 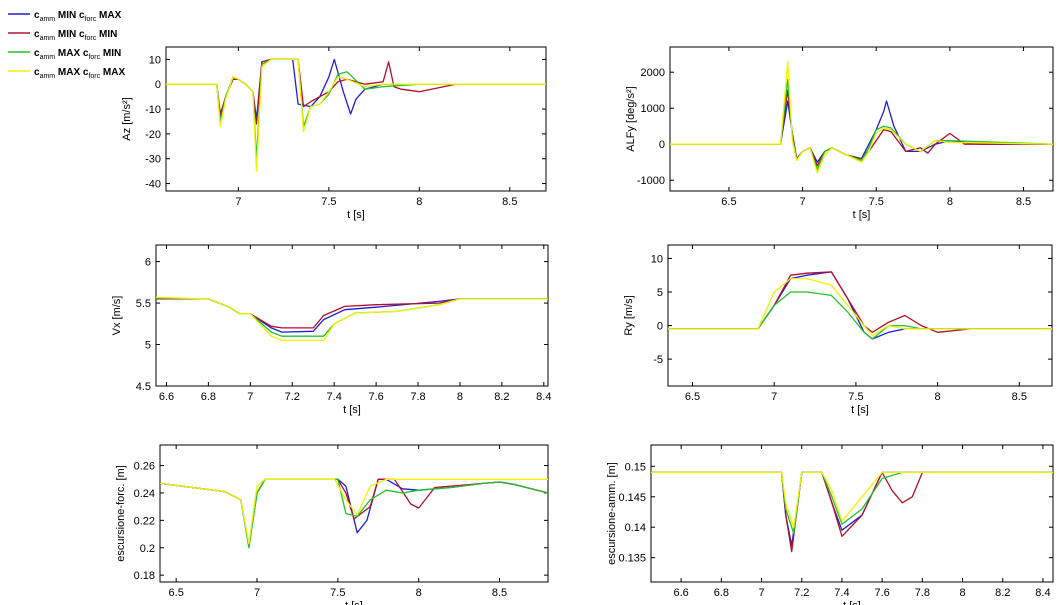 What do you see at coordinates (1002, 593) in the screenshot?
I see `x-tick-label: 8.2` at bounding box center [1002, 593].